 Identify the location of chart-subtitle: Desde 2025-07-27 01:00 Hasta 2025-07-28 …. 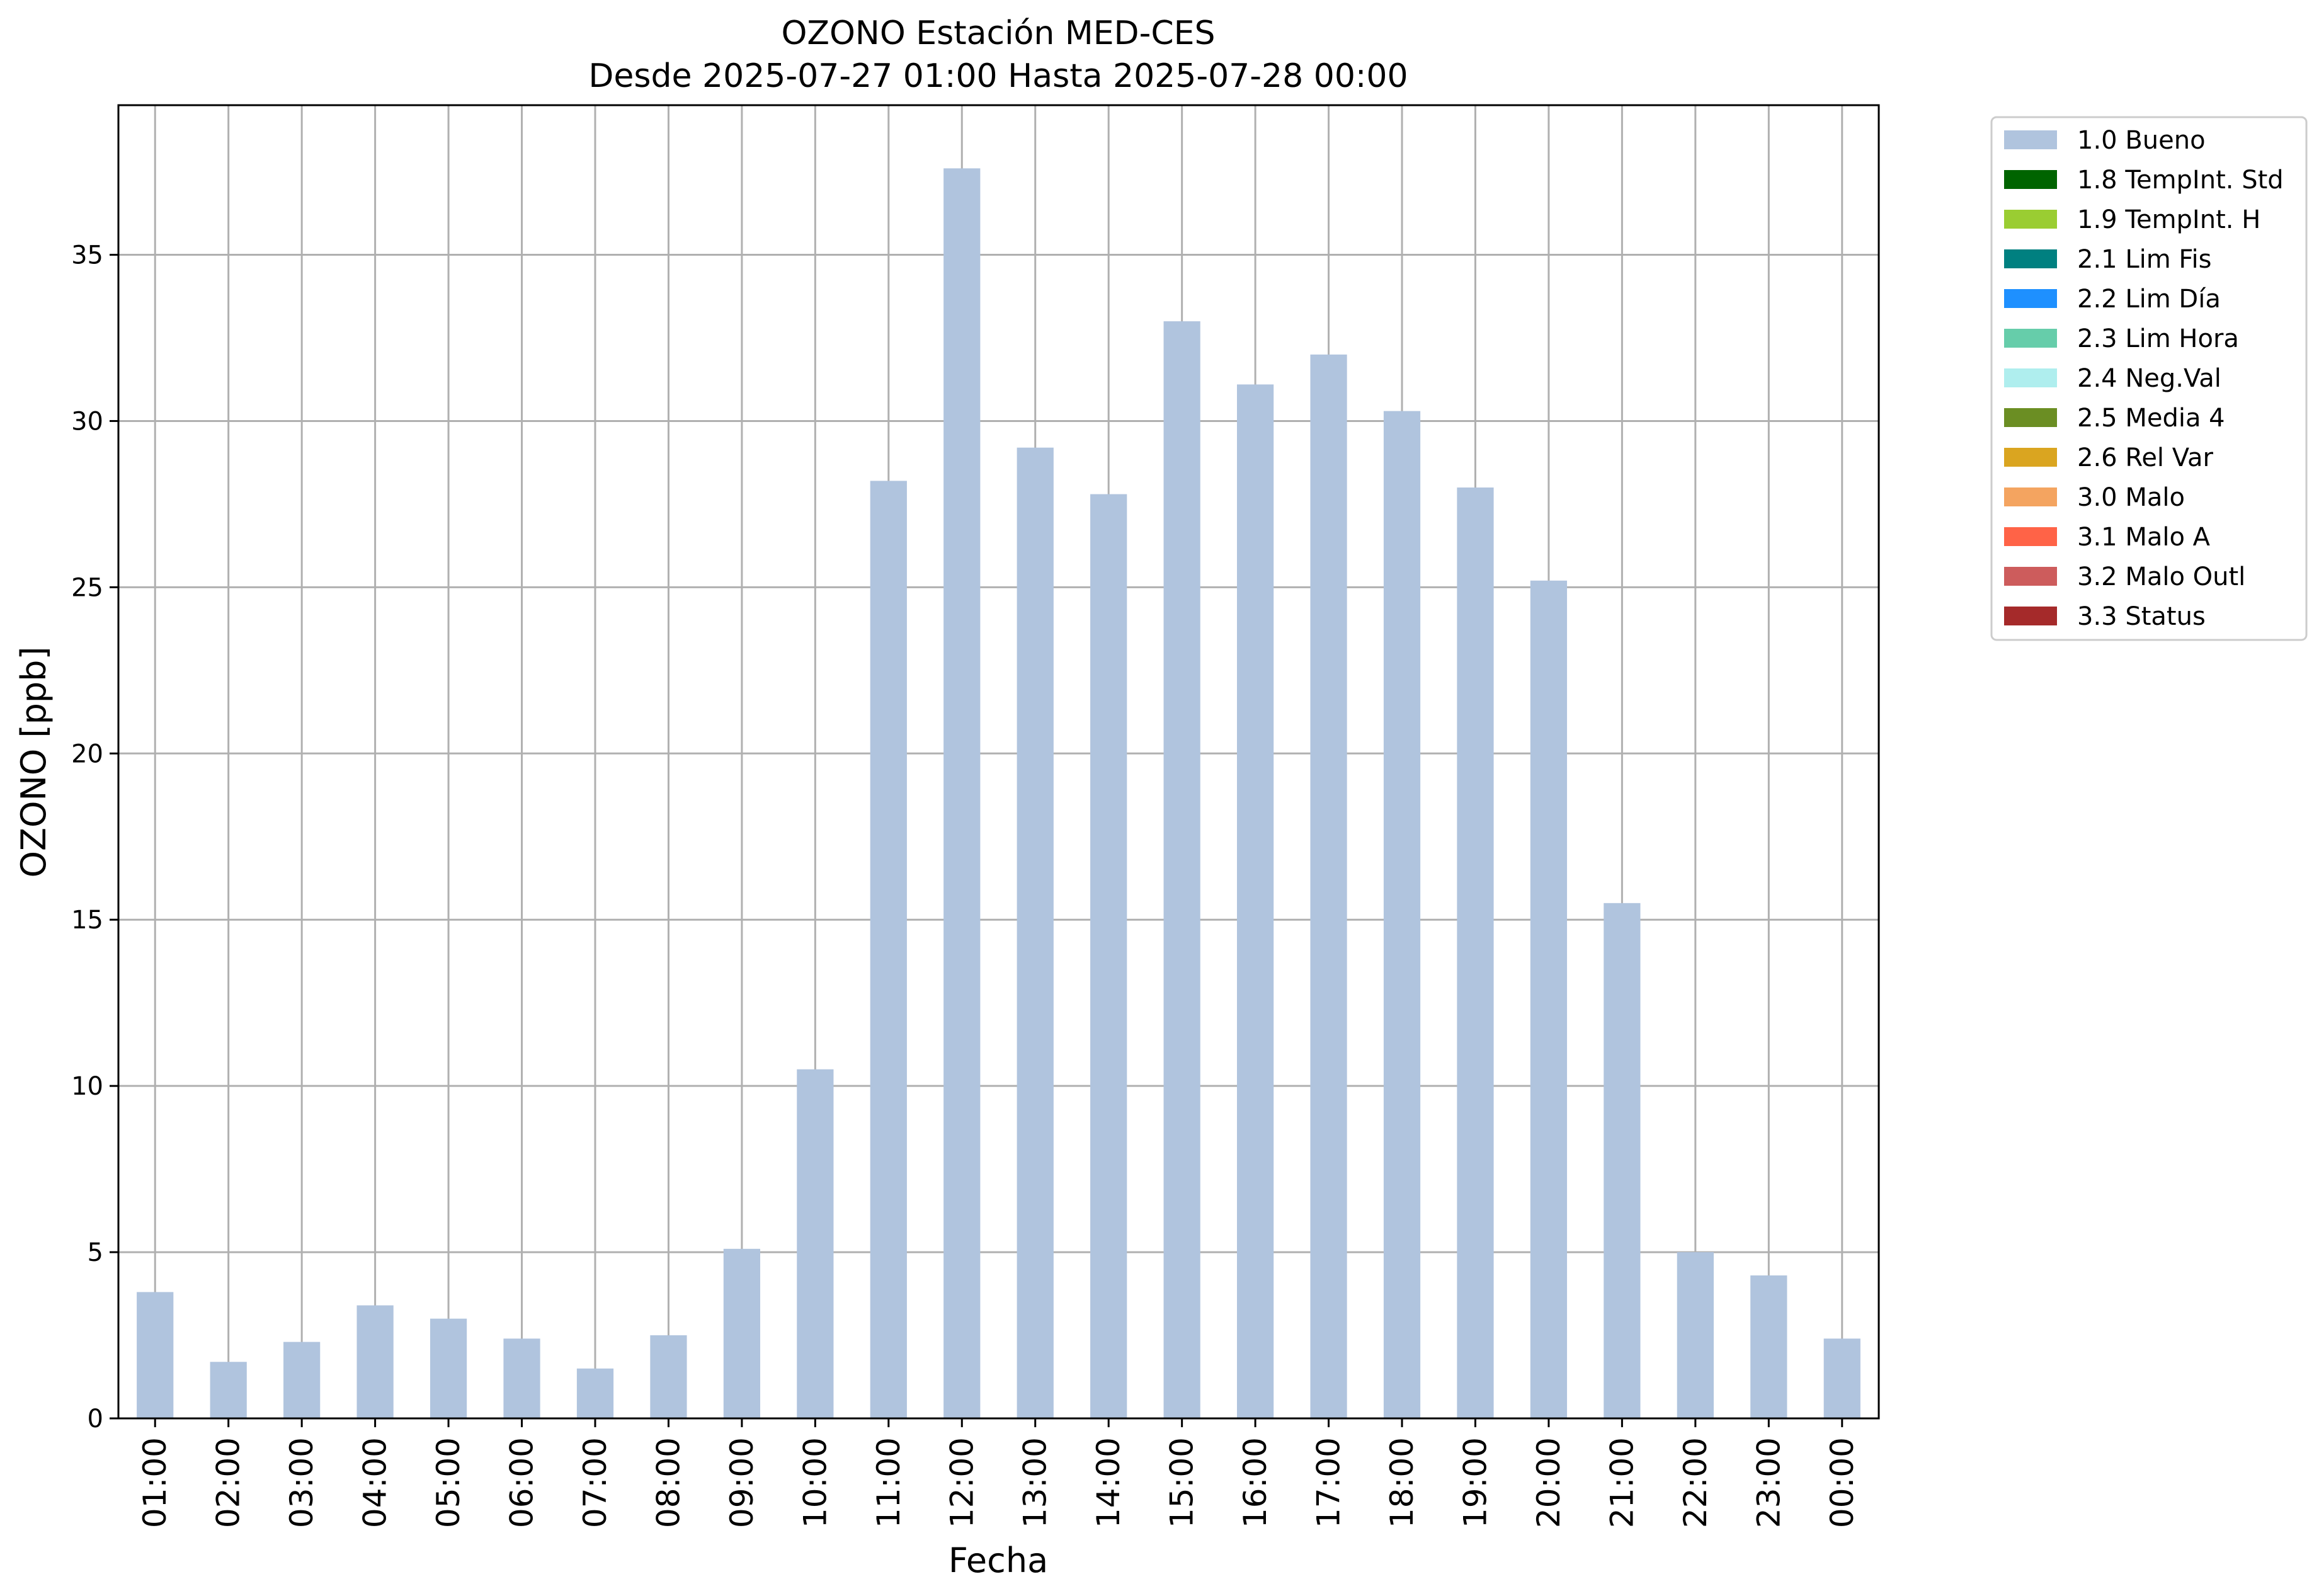
(998, 76).